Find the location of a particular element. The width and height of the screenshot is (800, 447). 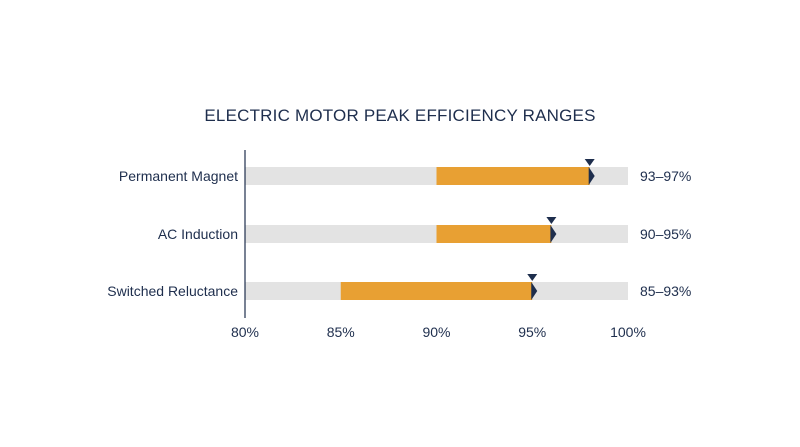

x-tick-label: 90% is located at coordinates (436, 332).